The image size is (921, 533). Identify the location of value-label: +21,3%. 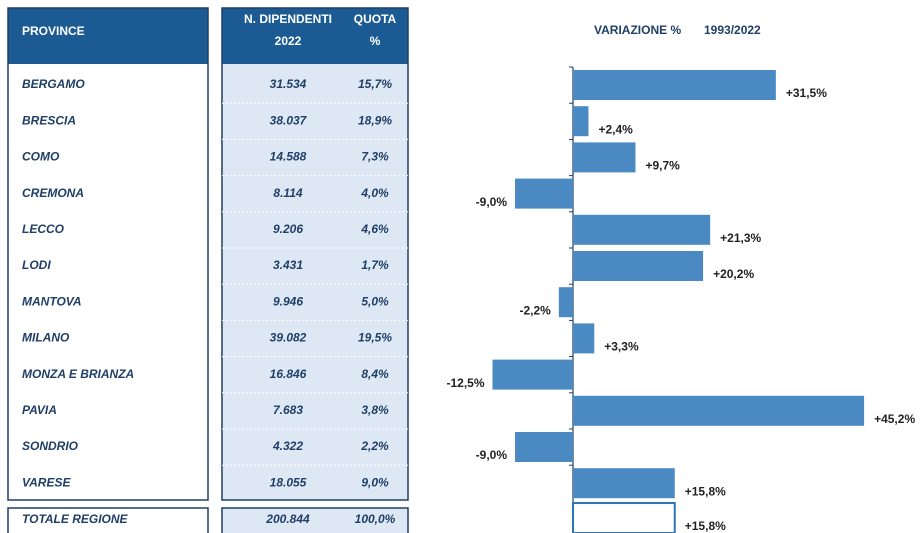
(740, 238).